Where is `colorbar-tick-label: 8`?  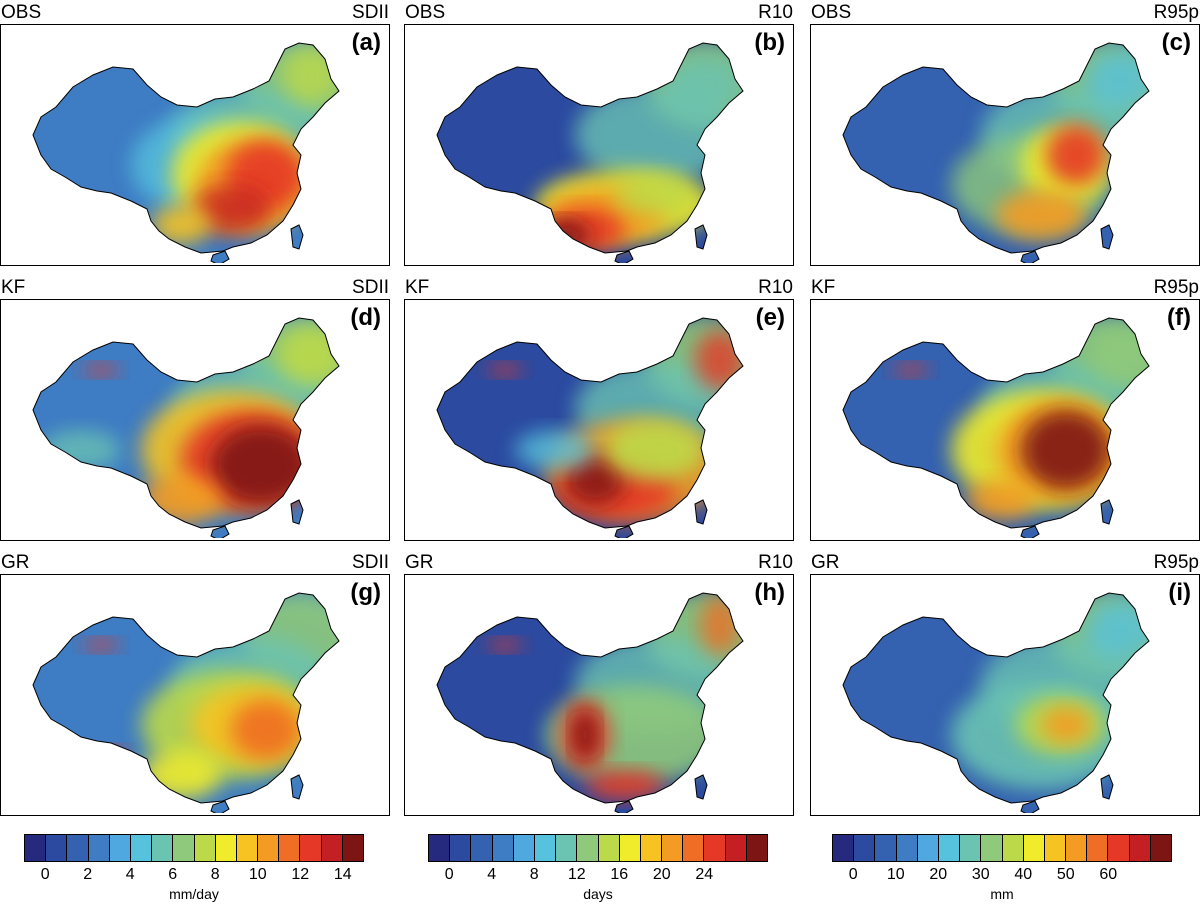 colorbar-tick-label: 8 is located at coordinates (534, 874).